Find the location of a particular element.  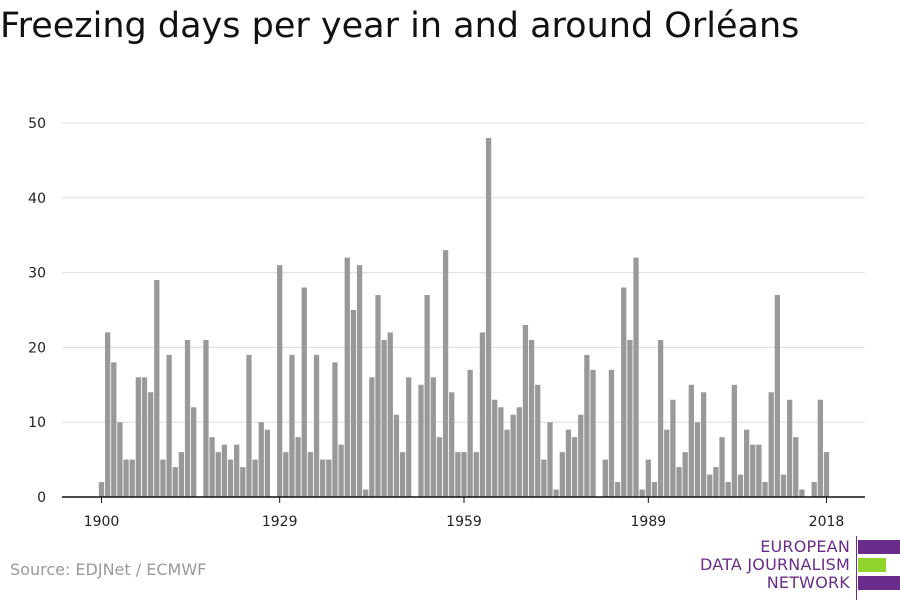

x-tick-label: 1989 is located at coordinates (649, 522).